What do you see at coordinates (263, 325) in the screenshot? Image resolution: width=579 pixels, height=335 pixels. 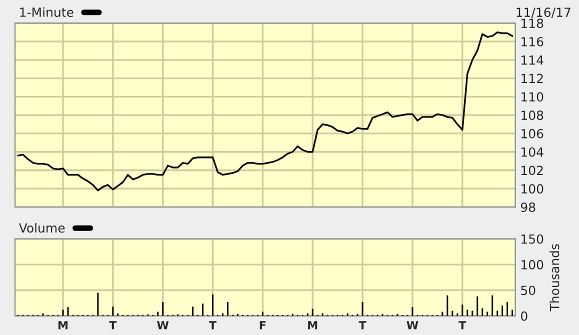 I see `x-tick-label: F` at bounding box center [263, 325].